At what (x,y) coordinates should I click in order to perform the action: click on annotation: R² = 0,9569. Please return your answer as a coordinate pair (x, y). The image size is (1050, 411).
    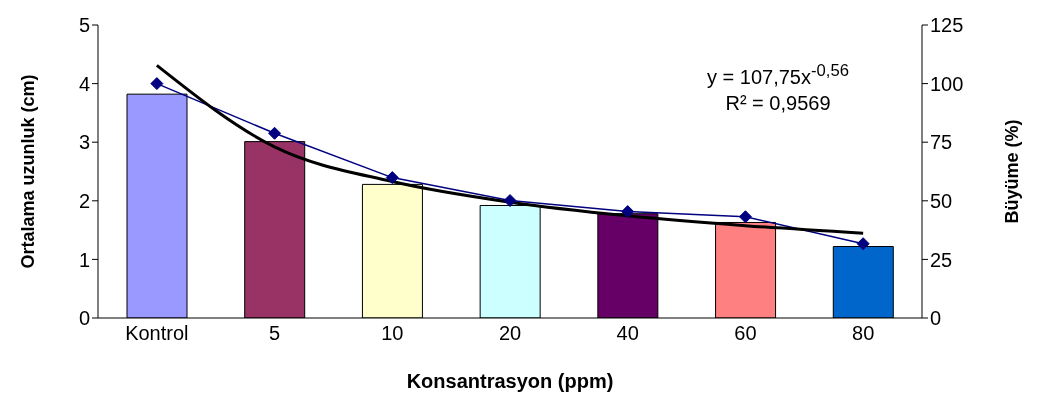
    Looking at the image, I should click on (778, 103).